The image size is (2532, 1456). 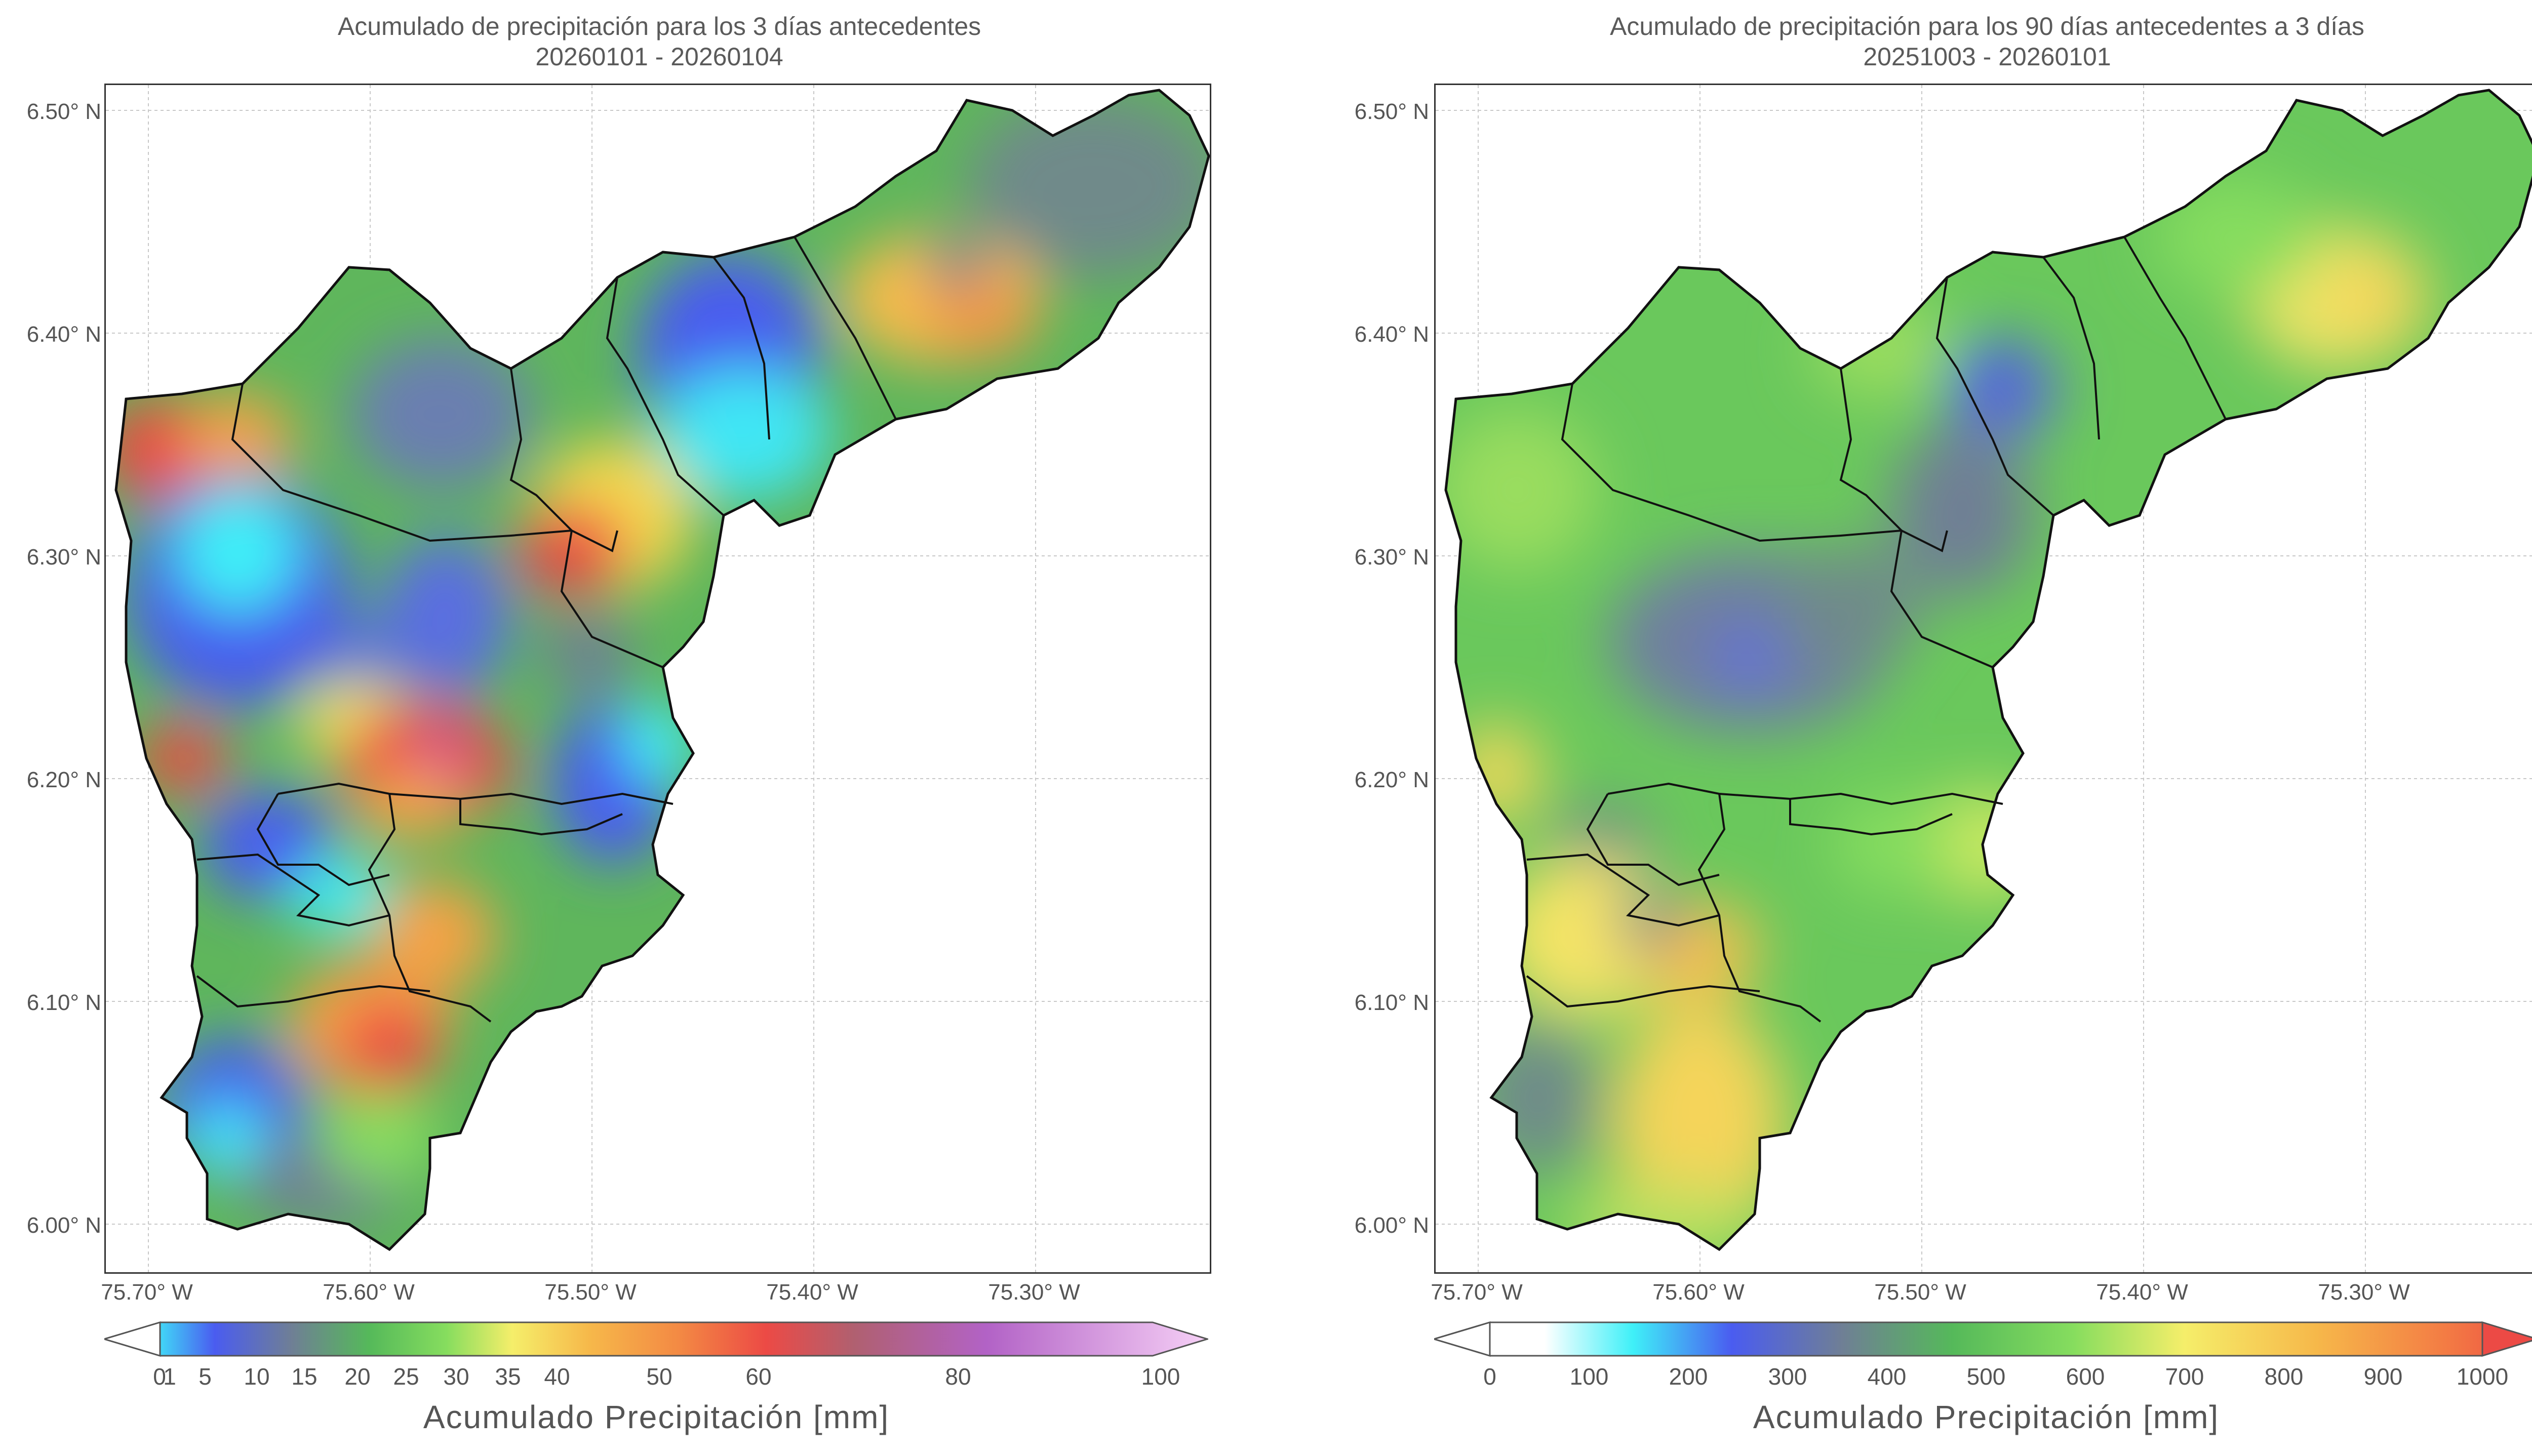 What do you see at coordinates (1986, 1417) in the screenshot?
I see `right-colorbar-label: Acumulado Precipitación [mm]` at bounding box center [1986, 1417].